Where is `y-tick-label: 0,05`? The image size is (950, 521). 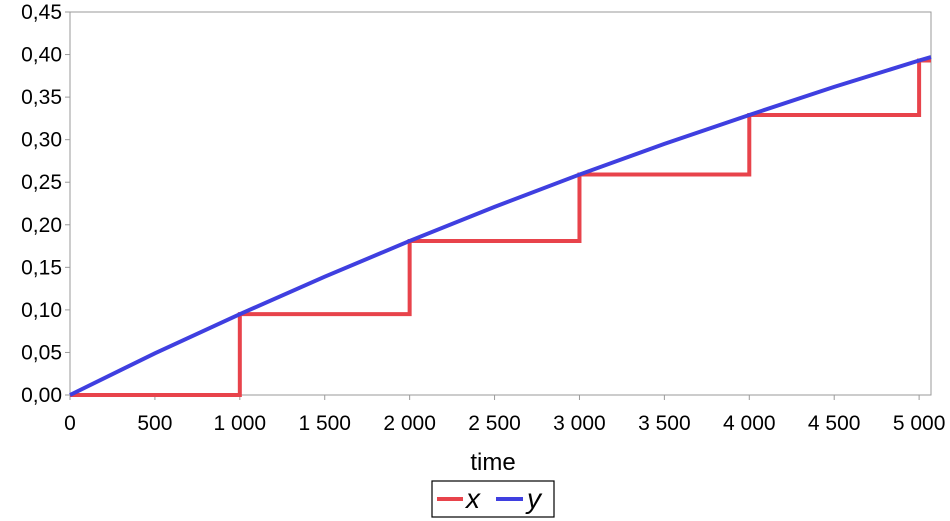 y-tick-label: 0,05 is located at coordinates (41, 352).